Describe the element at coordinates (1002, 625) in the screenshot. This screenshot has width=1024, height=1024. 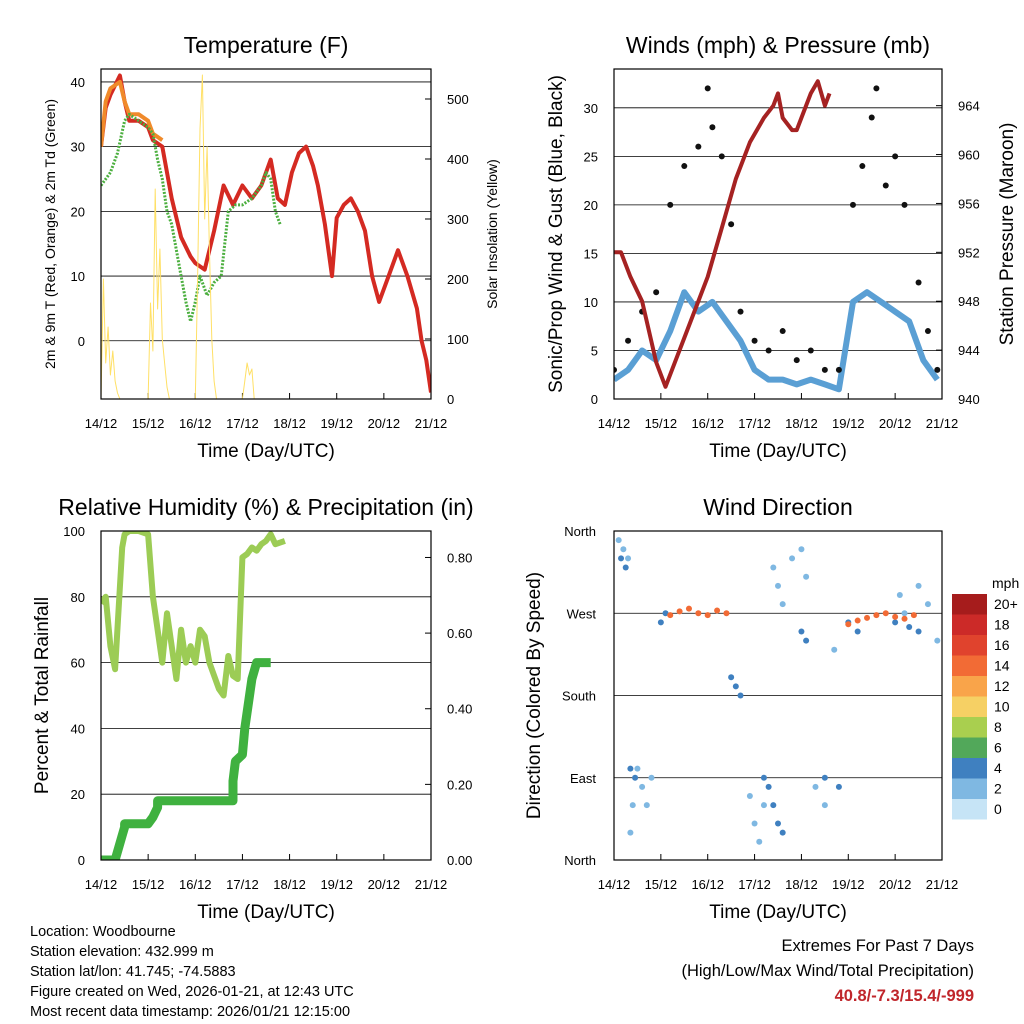
I see `legend-label: 18` at that location.